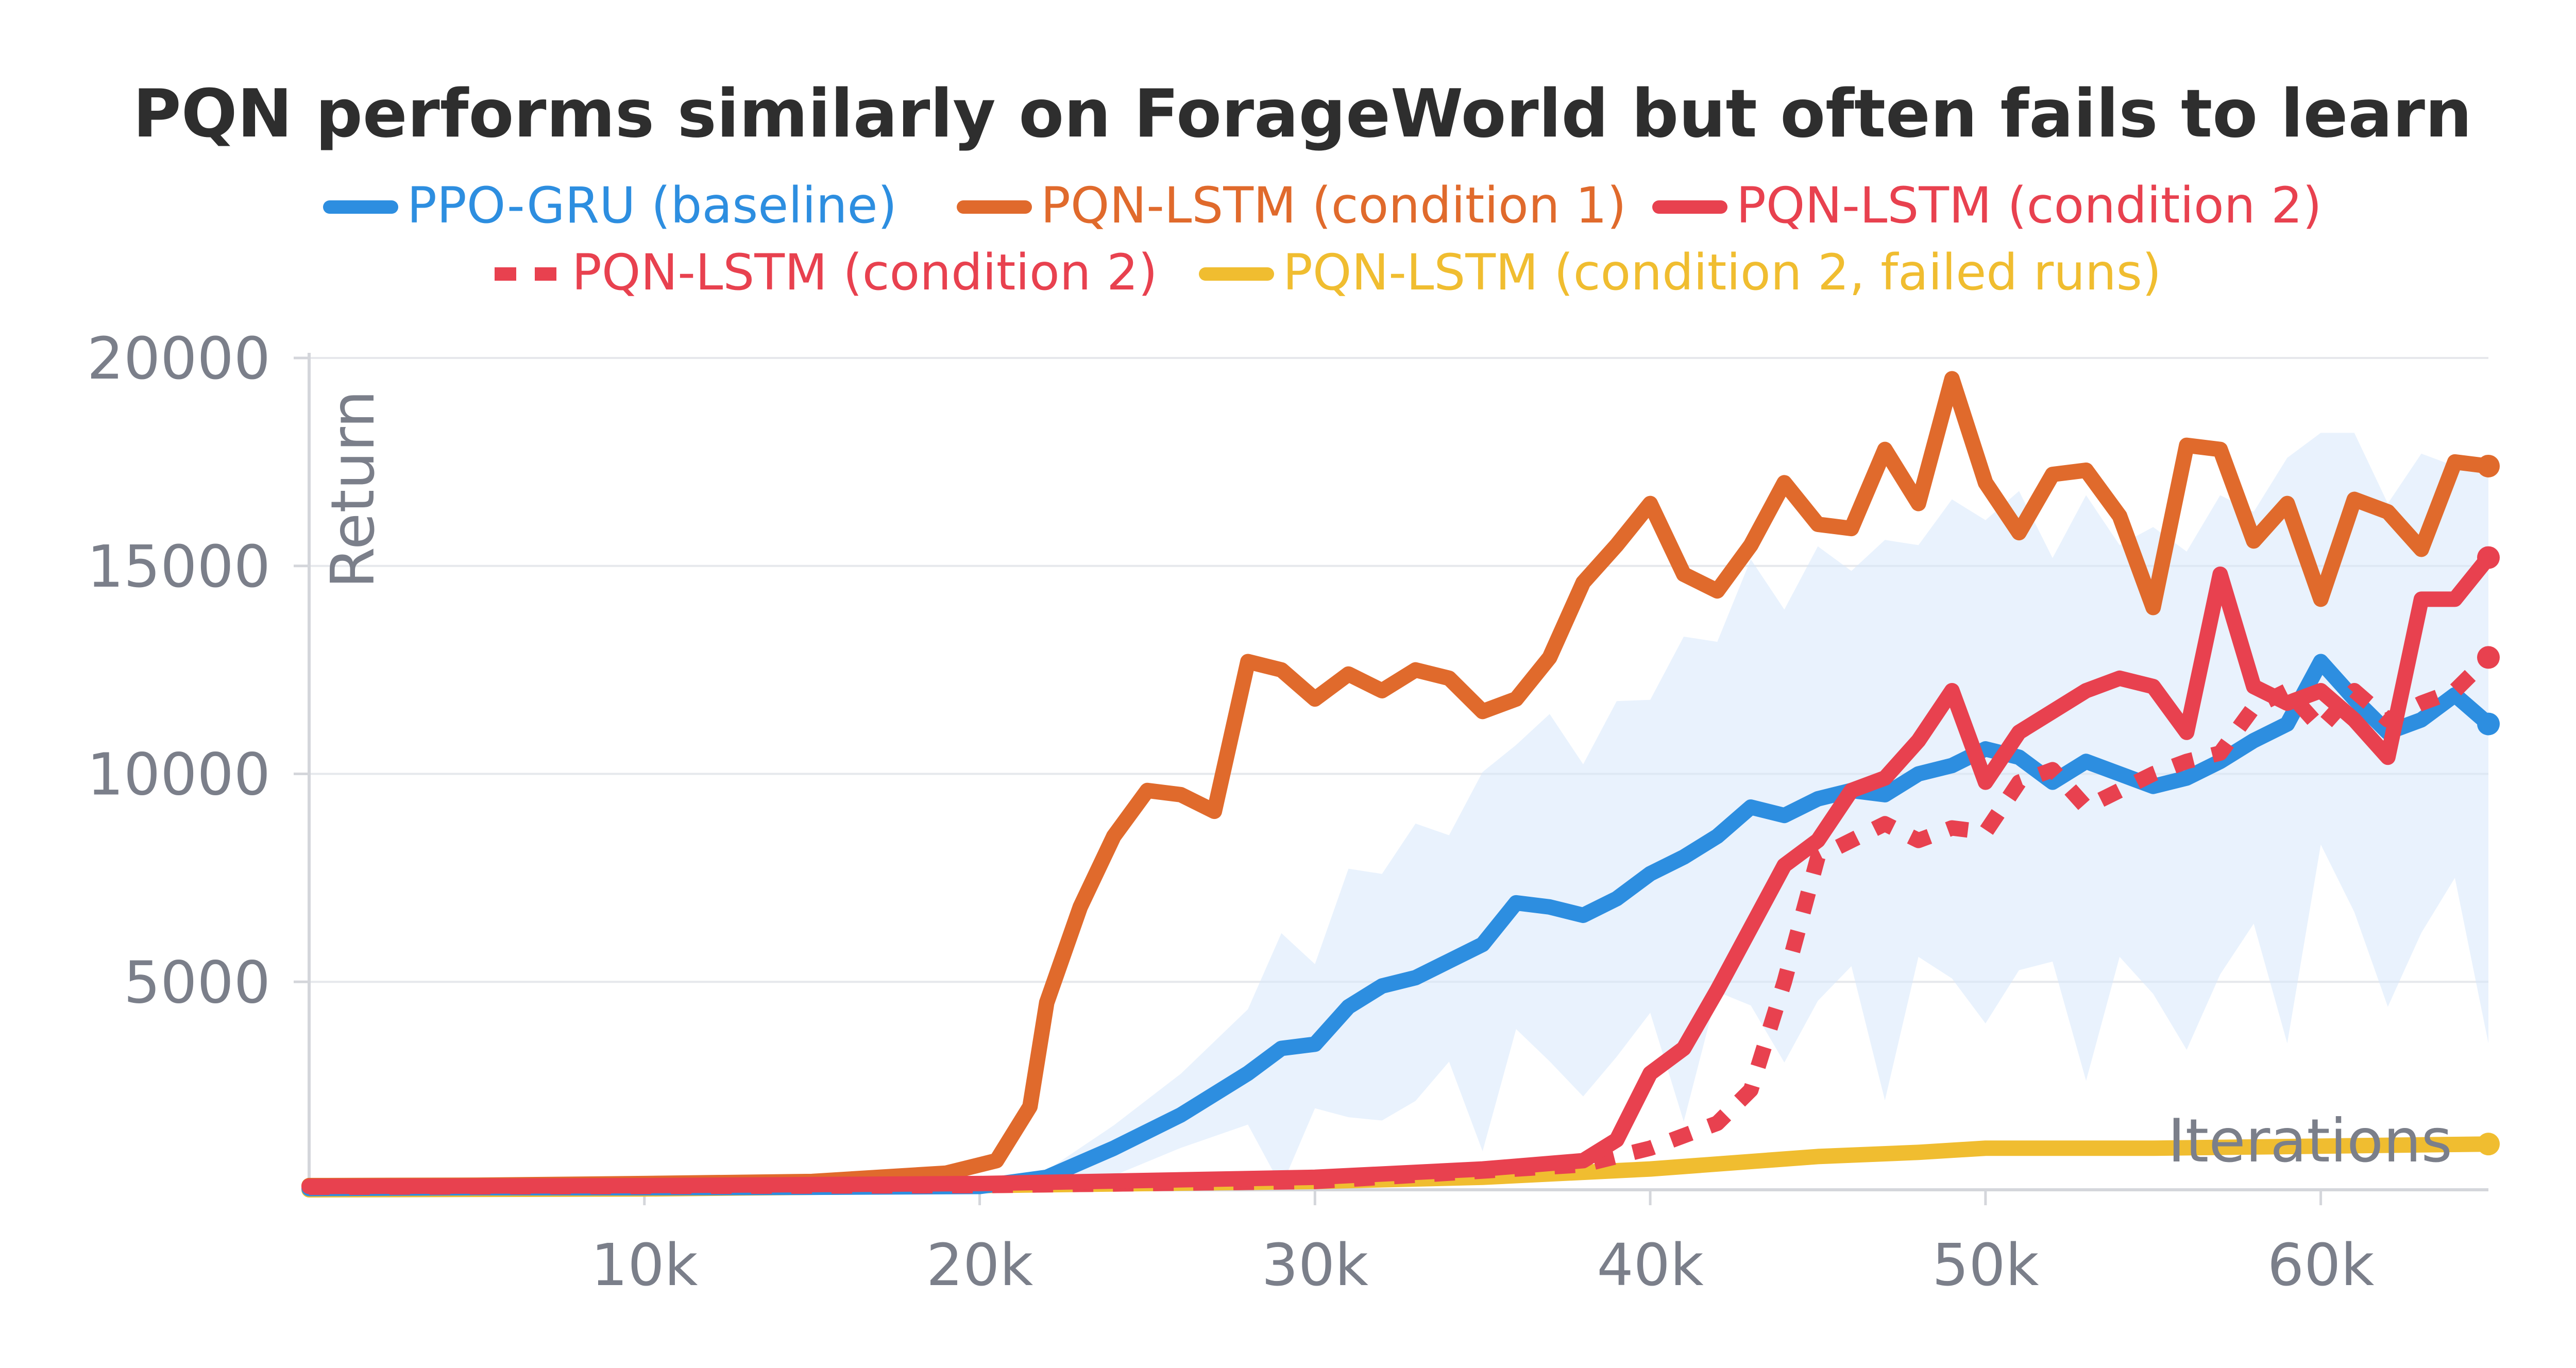 The width and height of the screenshot is (2576, 1368). What do you see at coordinates (178, 567) in the screenshot?
I see `y-tick-label-15000: 15000` at bounding box center [178, 567].